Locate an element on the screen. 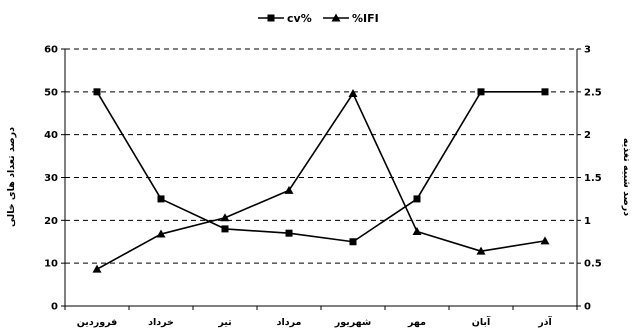  legend: cv% %IFI is located at coordinates (318, 18).